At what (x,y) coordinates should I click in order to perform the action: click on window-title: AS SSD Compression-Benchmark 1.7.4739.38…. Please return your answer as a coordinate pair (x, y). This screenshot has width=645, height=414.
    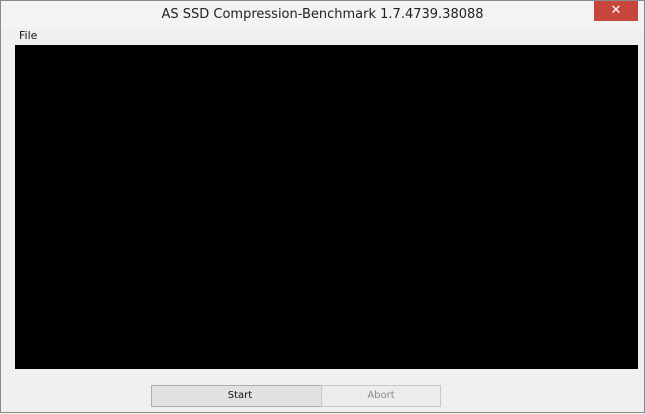
    Looking at the image, I should click on (322, 14).